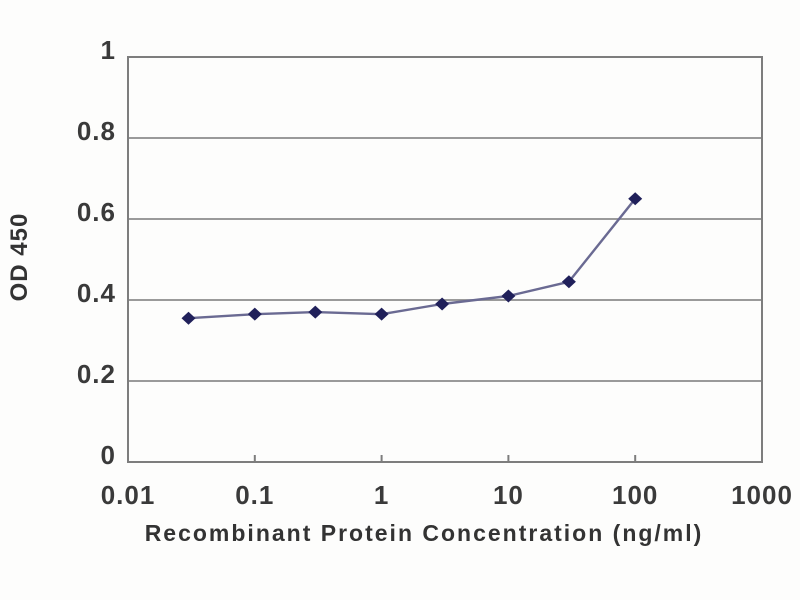  I want to click on x-tick-label: 10, so click(508, 495).